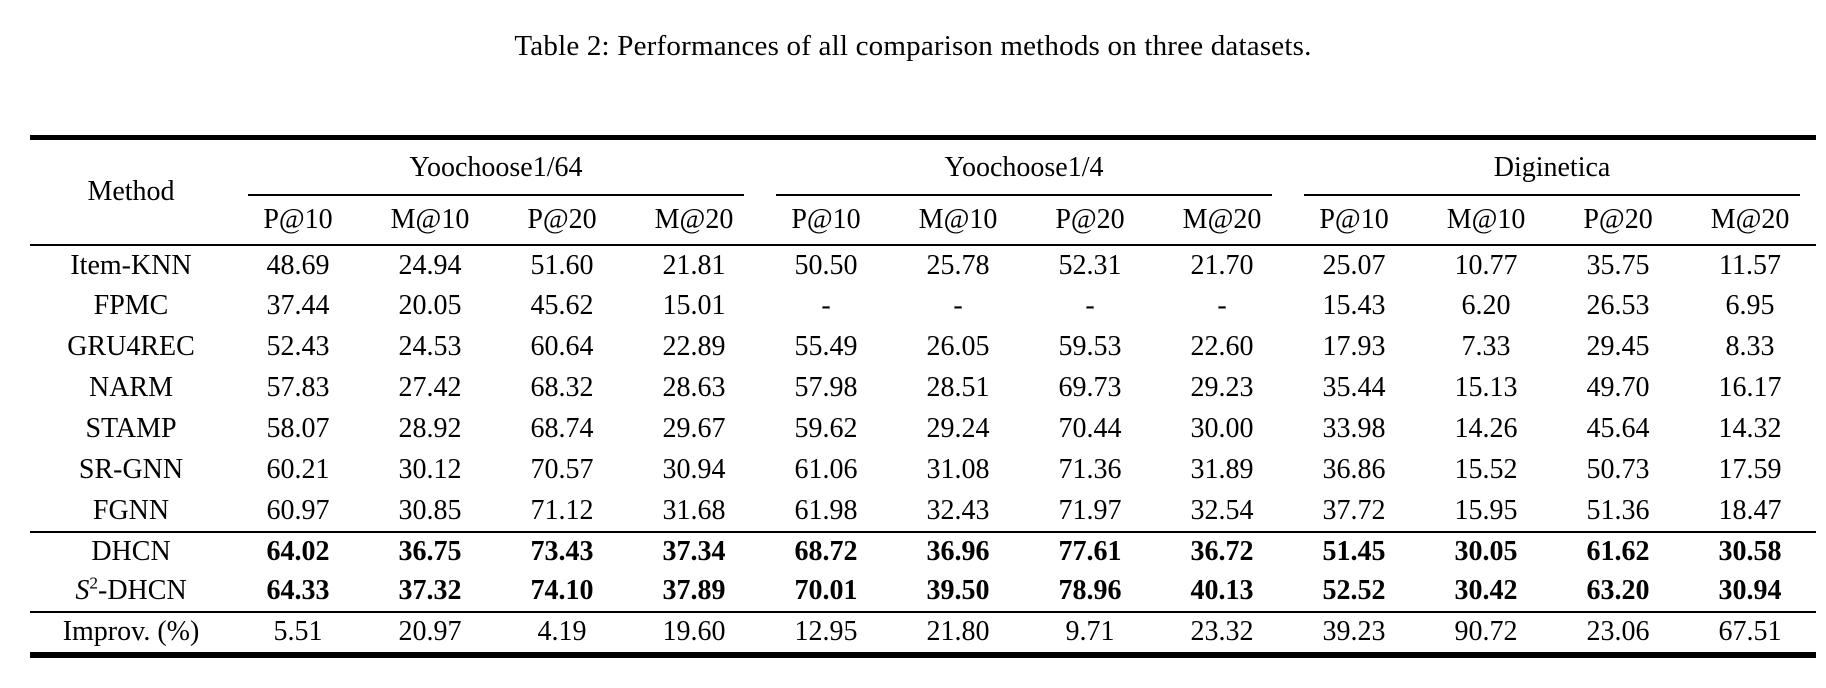  What do you see at coordinates (1618, 305) in the screenshot?
I see `value-cell: 26.53` at bounding box center [1618, 305].